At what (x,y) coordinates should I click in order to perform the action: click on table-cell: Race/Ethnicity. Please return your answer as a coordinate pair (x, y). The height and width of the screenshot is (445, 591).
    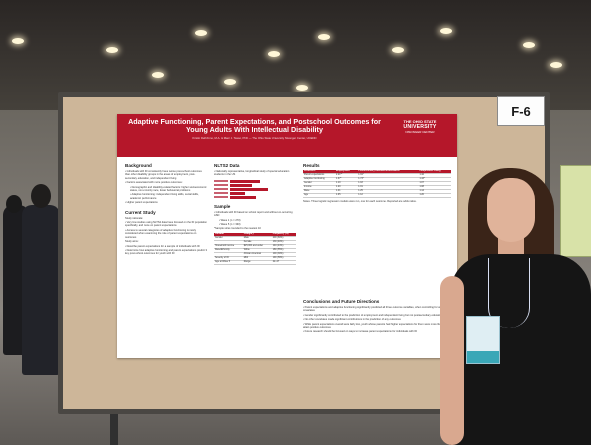
    Looking at the image, I should click on (228, 250).